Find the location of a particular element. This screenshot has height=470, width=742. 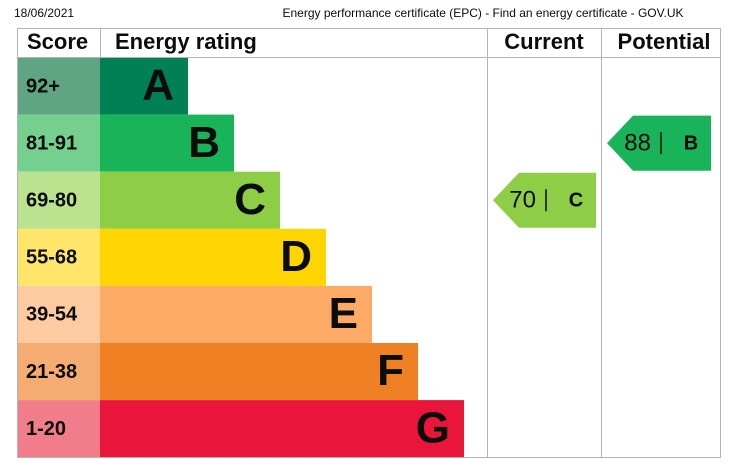

score-range: 21-38 is located at coordinates (51, 372).